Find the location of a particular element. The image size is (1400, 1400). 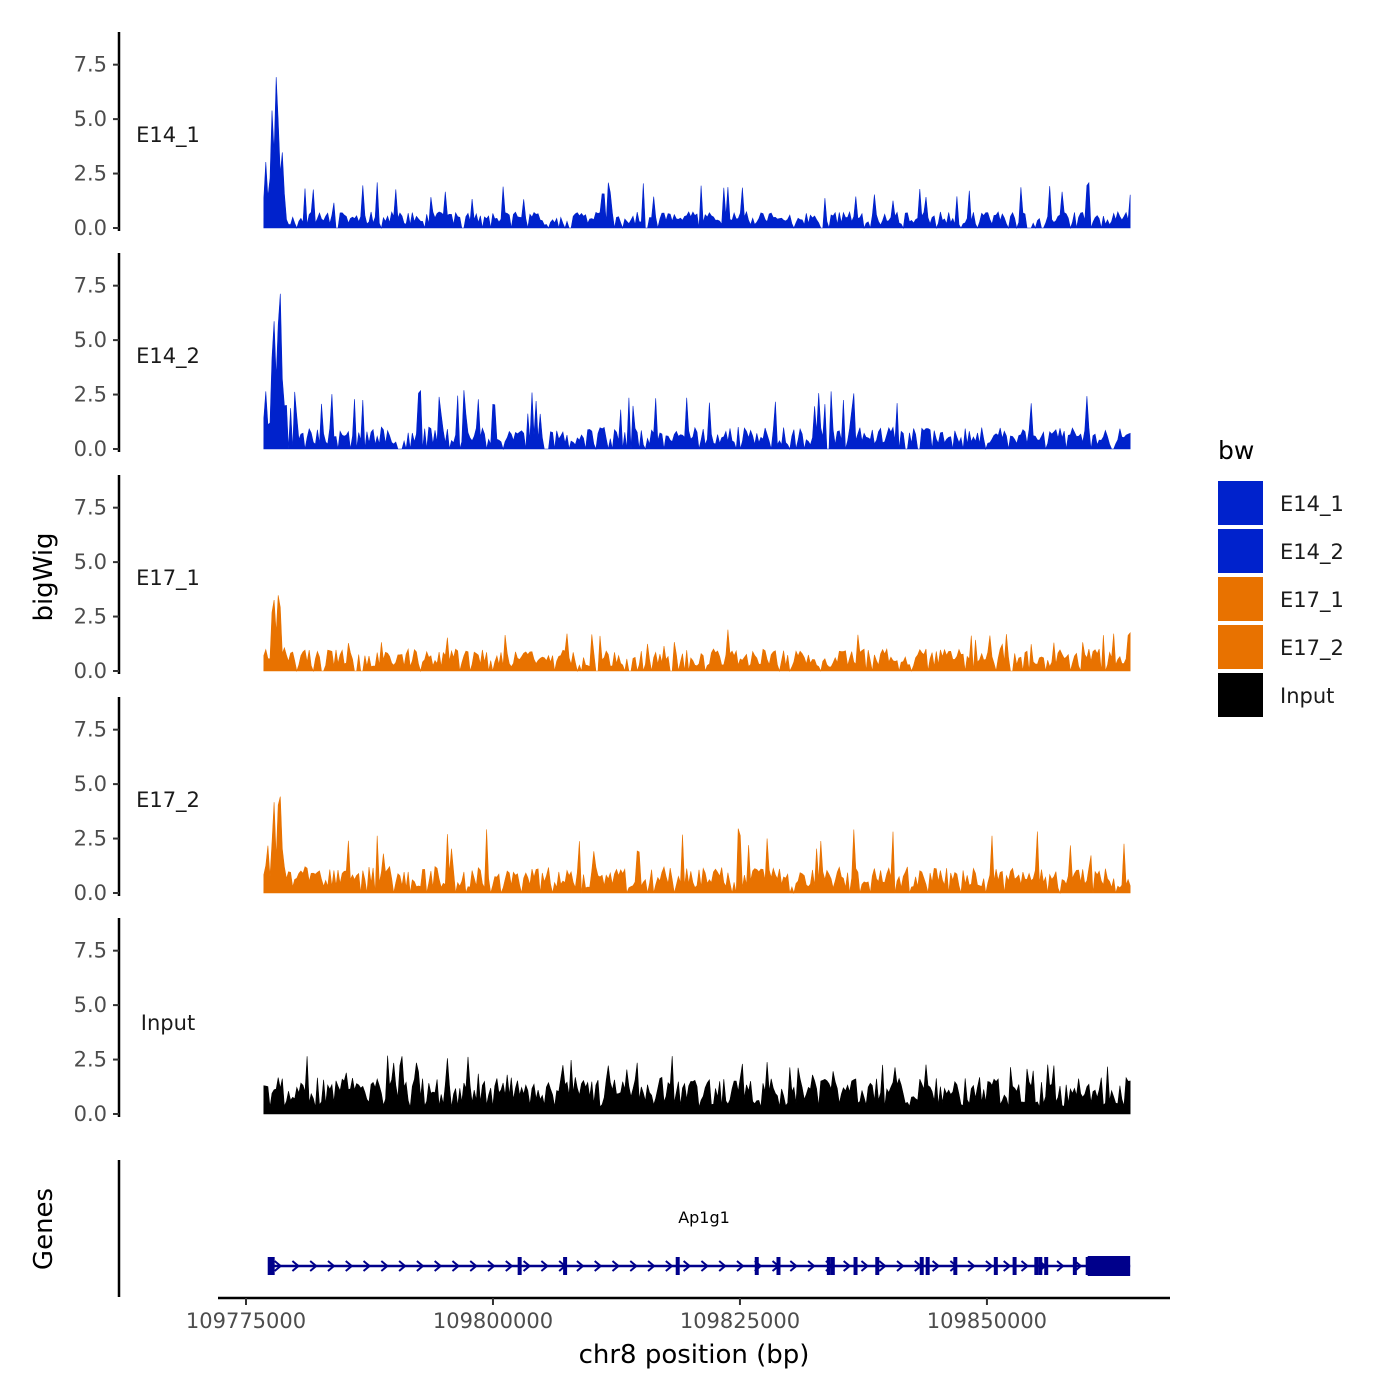

legend-label: E14_2 is located at coordinates (1312, 552).